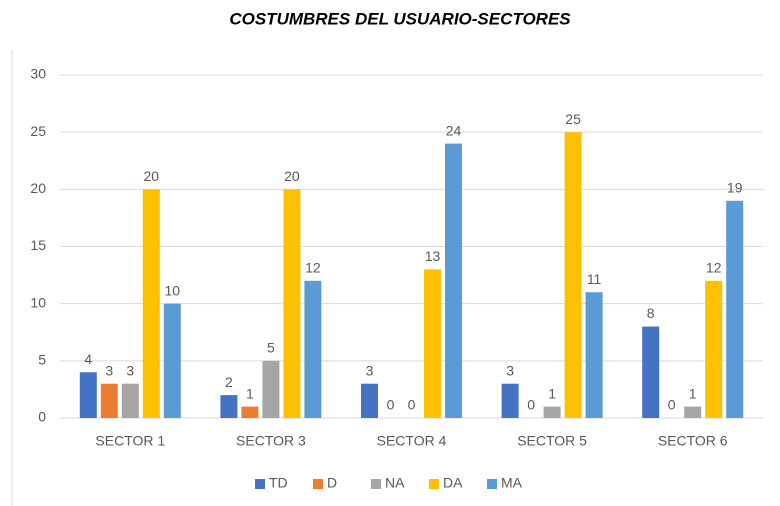  What do you see at coordinates (453, 483) in the screenshot?
I see `legend-label: DA` at bounding box center [453, 483].